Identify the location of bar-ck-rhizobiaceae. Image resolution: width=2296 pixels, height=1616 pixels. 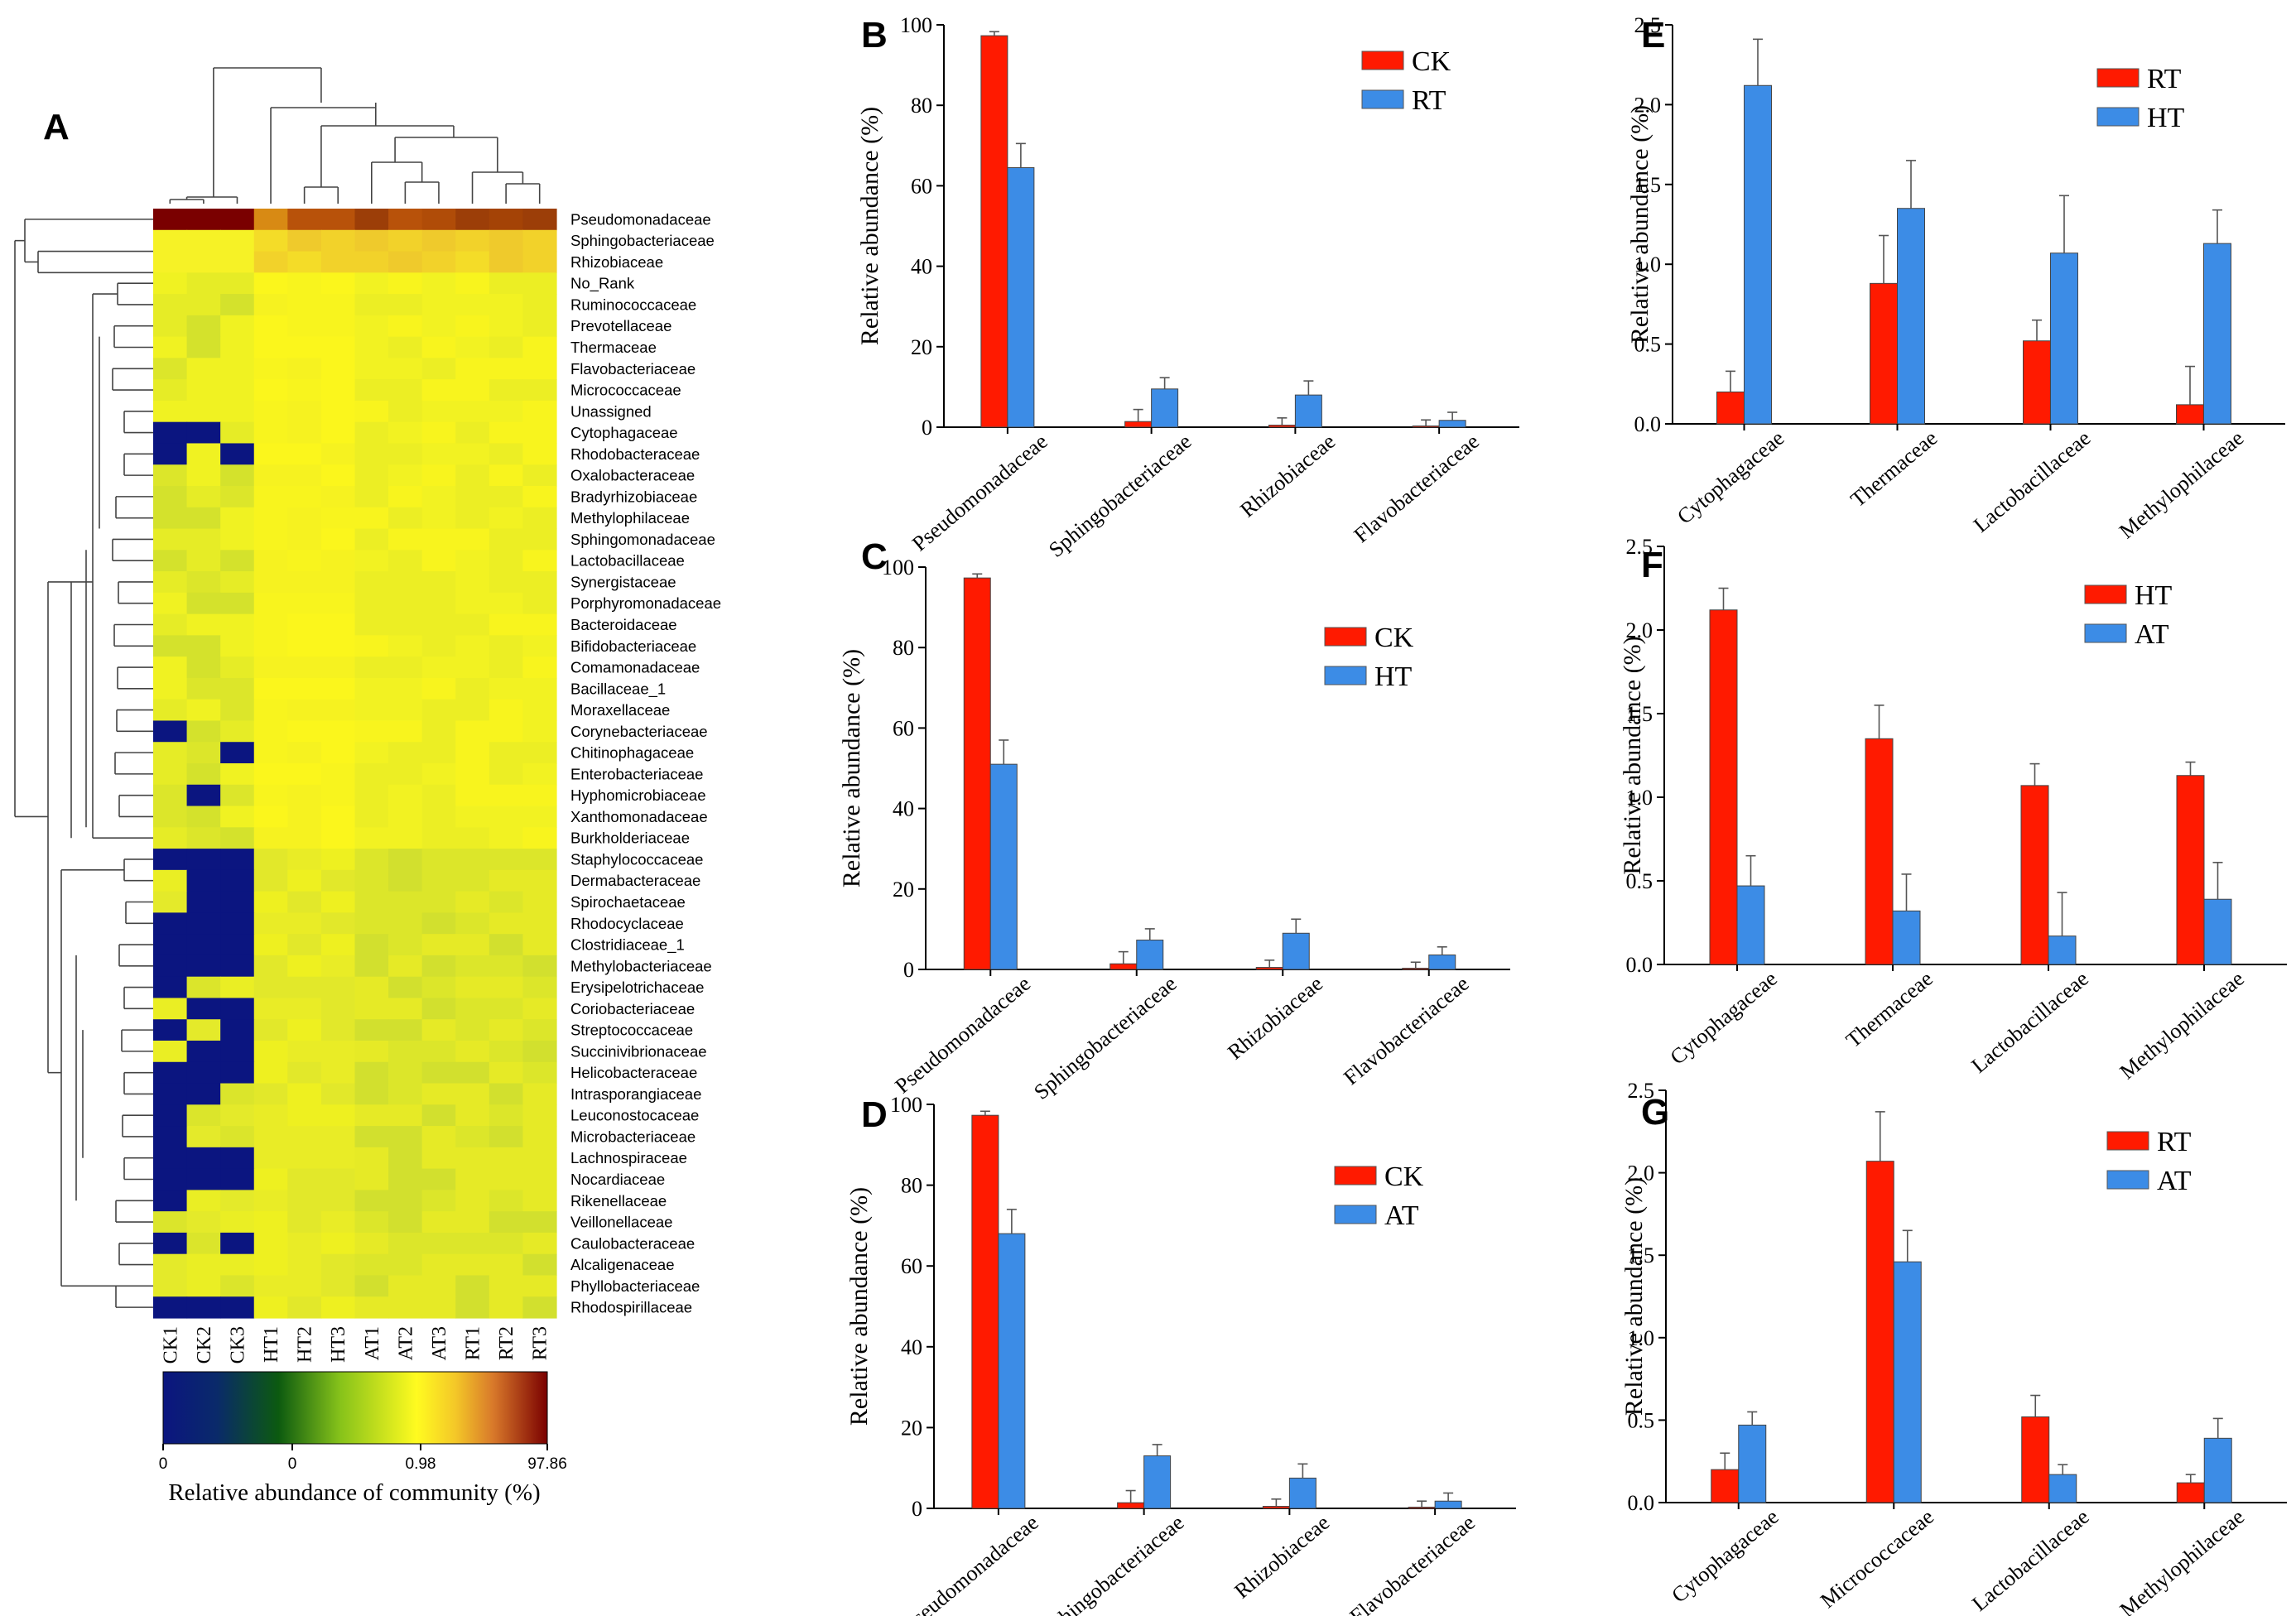
(1269, 968).